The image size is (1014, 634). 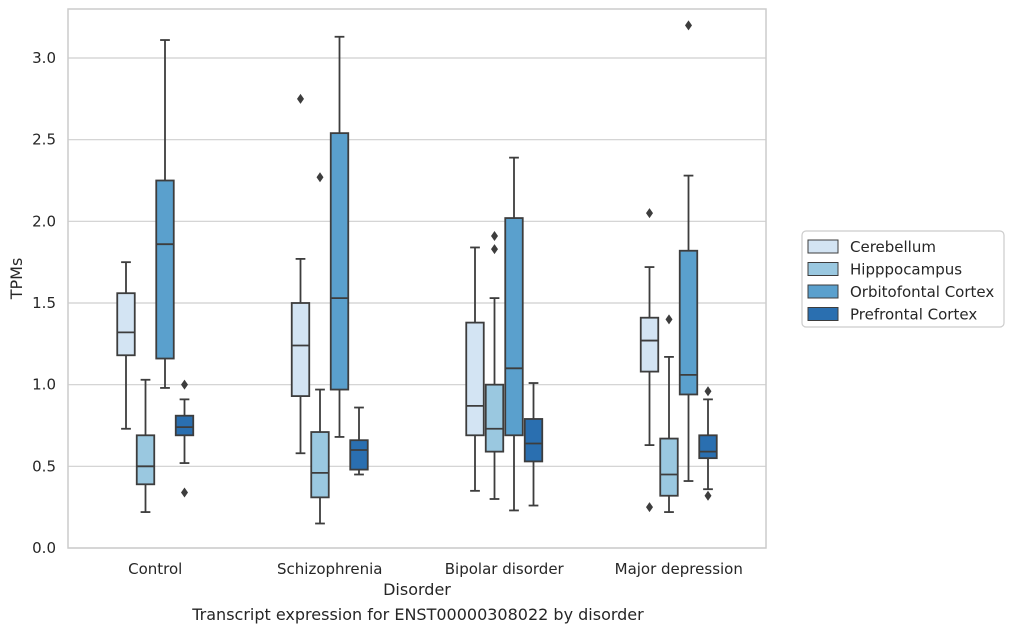 What do you see at coordinates (913, 315) in the screenshot?
I see `legend-entry: Prefrontal Cortex` at bounding box center [913, 315].